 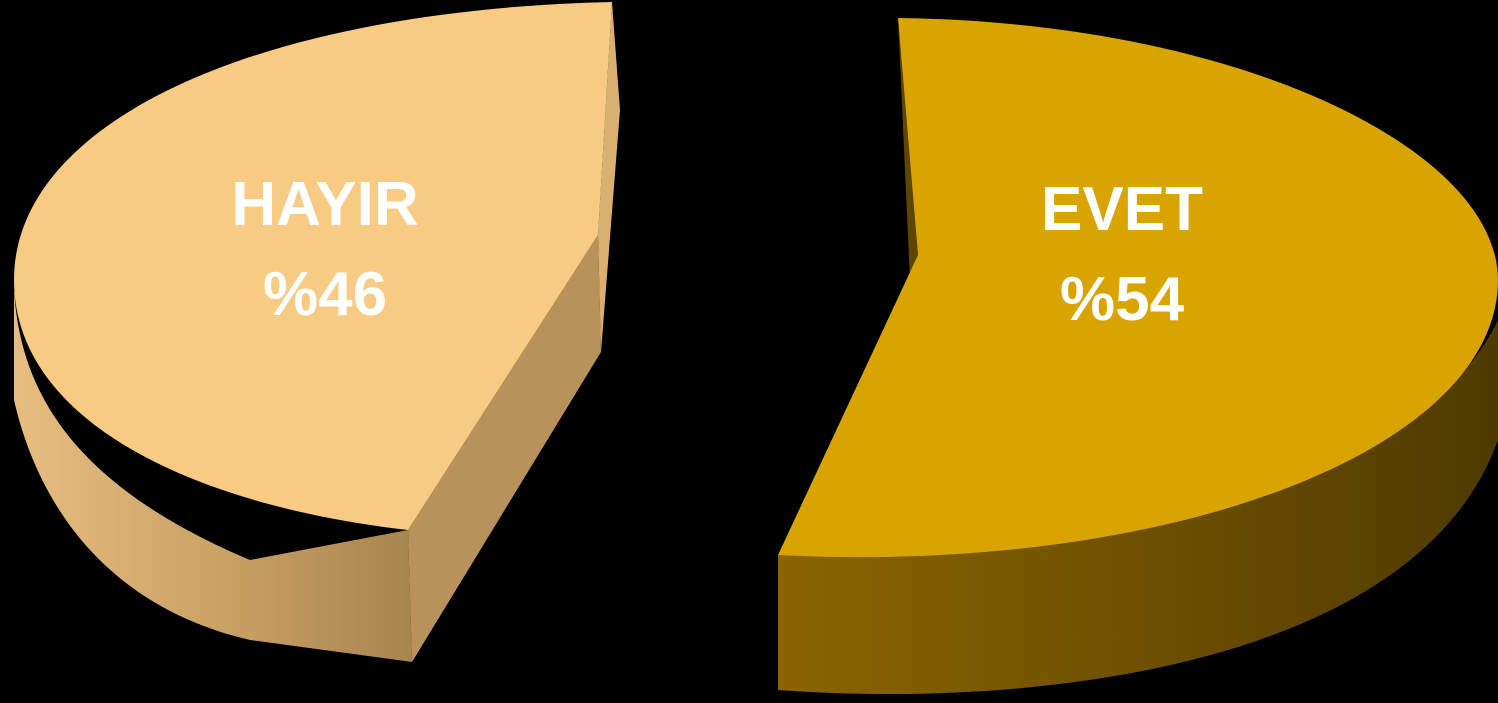 I want to click on label-hayir-category: HAYIR, so click(x=324, y=204).